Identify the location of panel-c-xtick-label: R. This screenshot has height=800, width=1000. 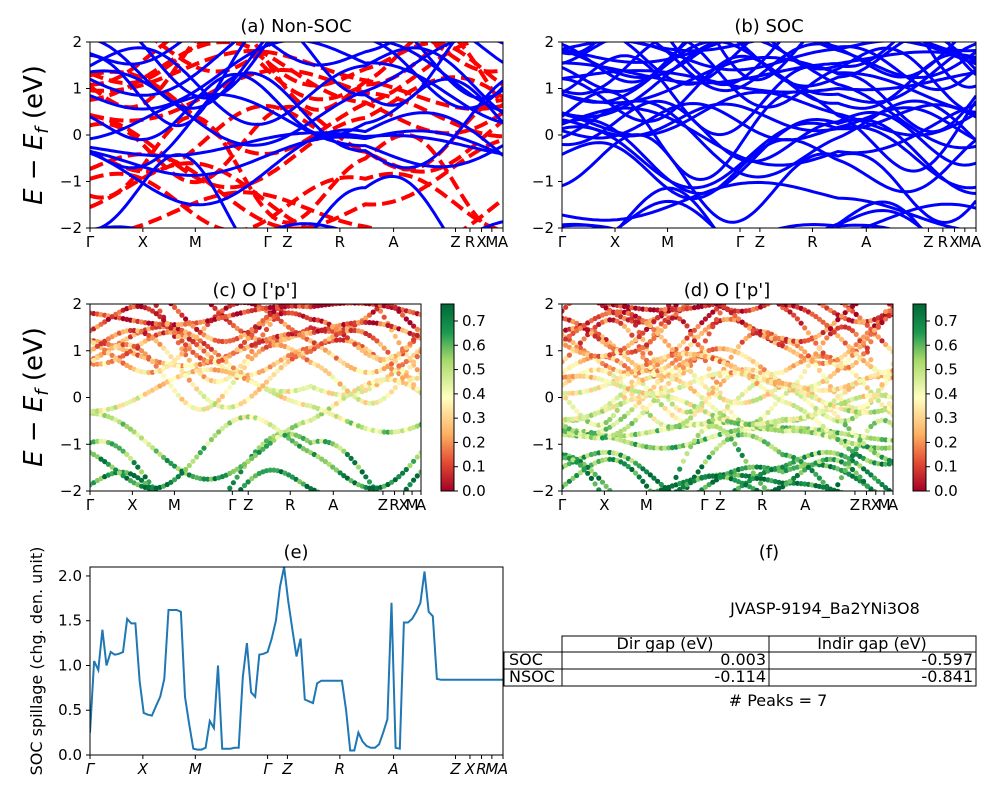
(394, 505).